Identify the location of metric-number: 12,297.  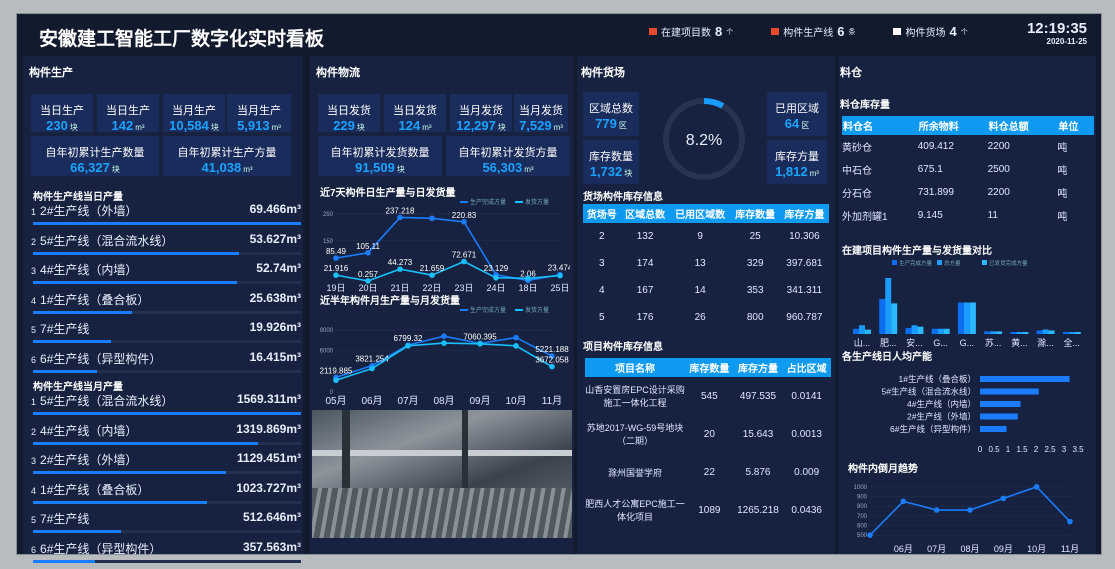
(476, 125).